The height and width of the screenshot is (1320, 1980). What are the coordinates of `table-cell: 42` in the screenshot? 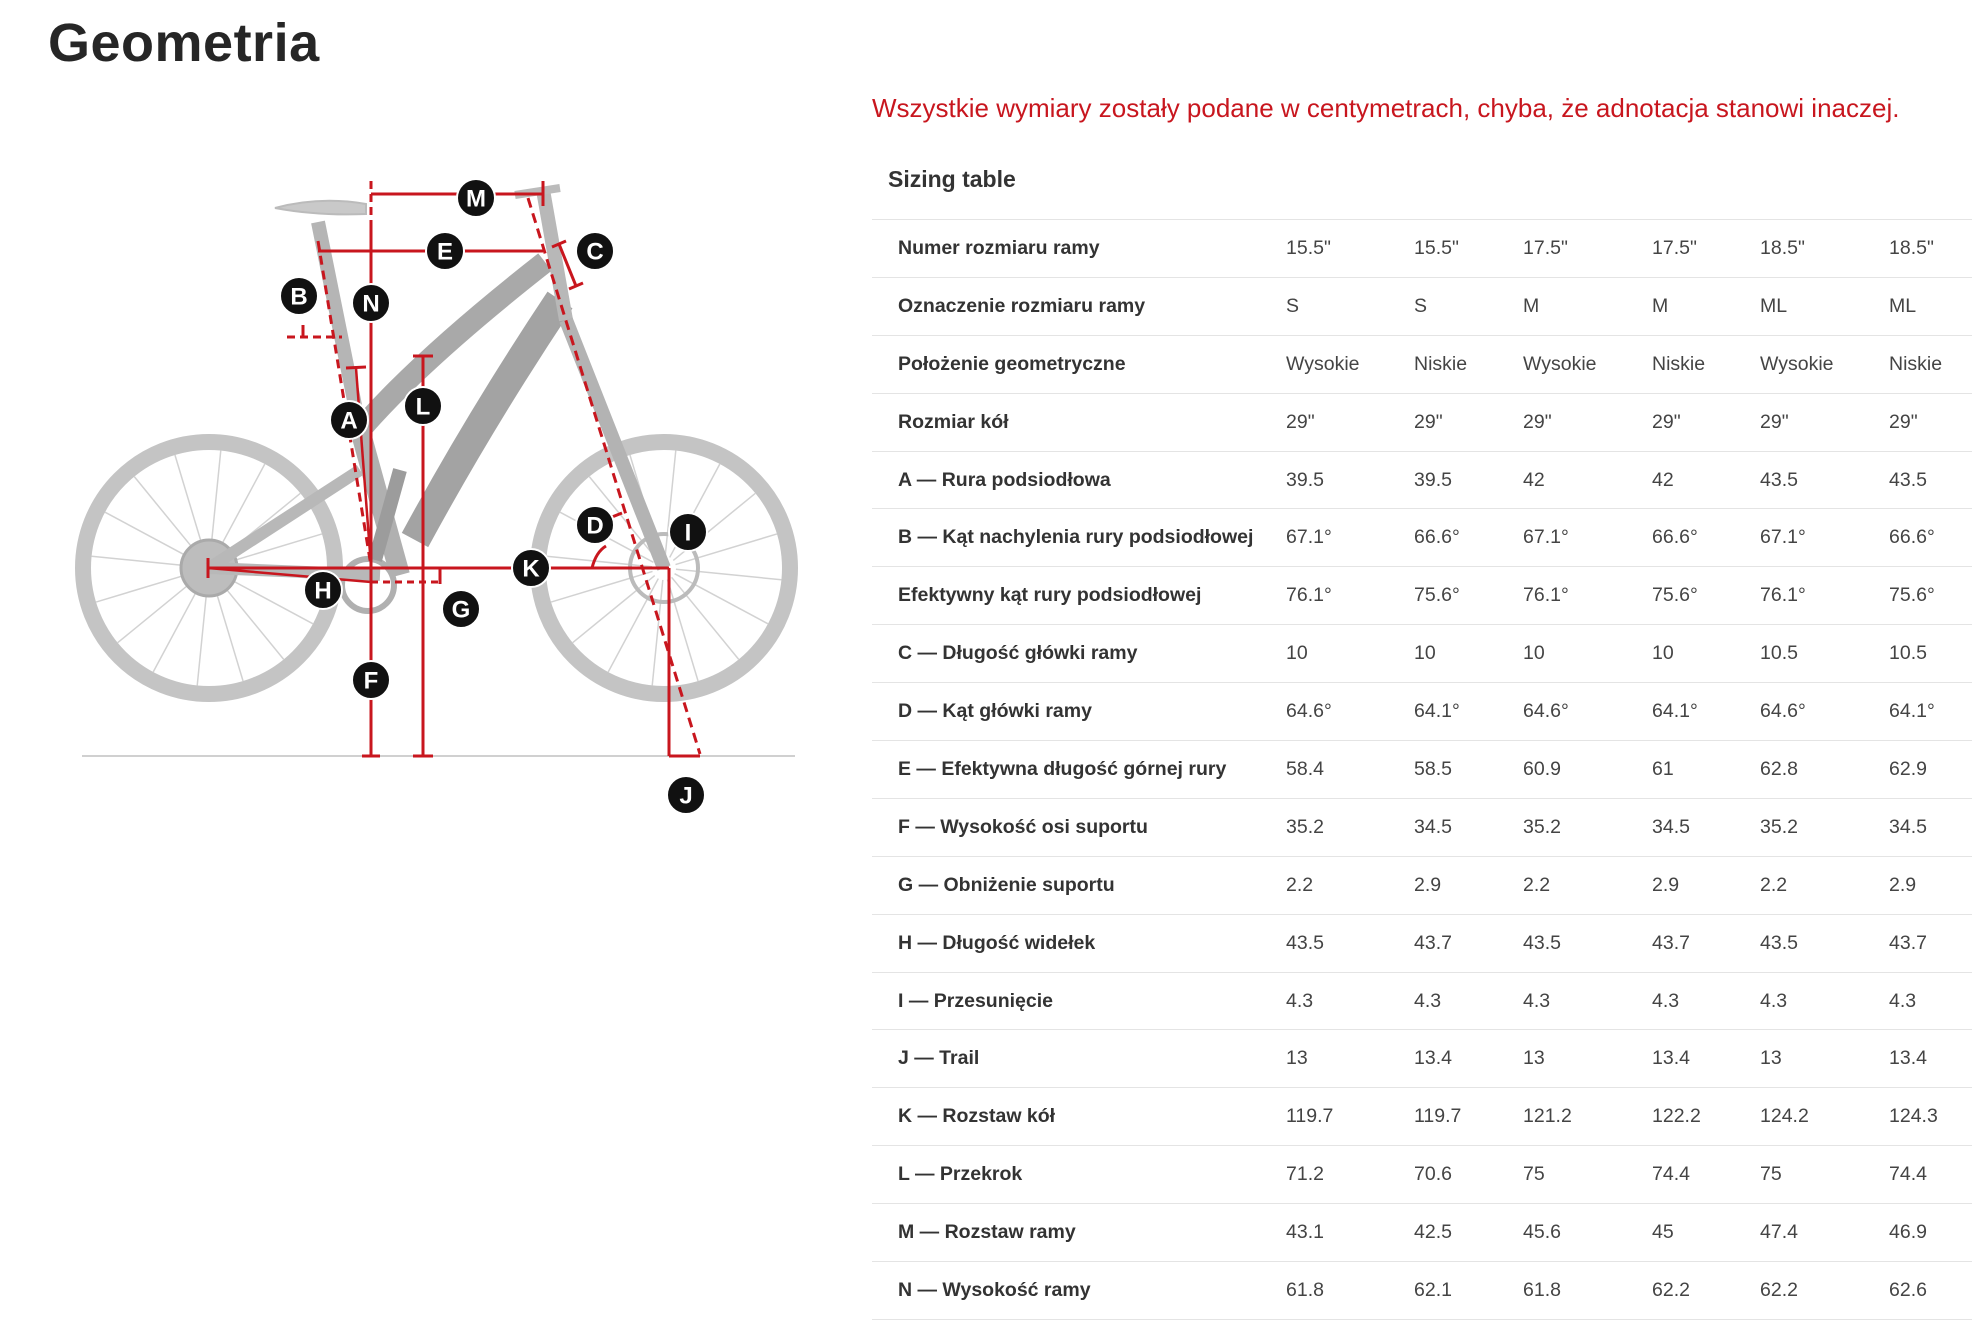 It's located at (1534, 479).